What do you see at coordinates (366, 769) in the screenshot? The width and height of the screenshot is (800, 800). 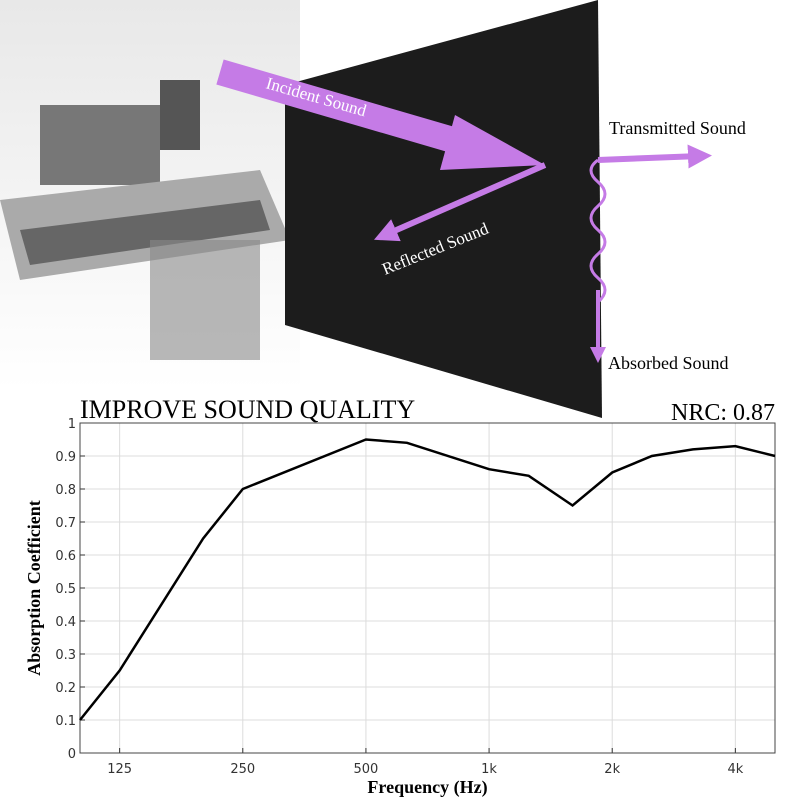 I see `x-tick-label: 500` at bounding box center [366, 769].